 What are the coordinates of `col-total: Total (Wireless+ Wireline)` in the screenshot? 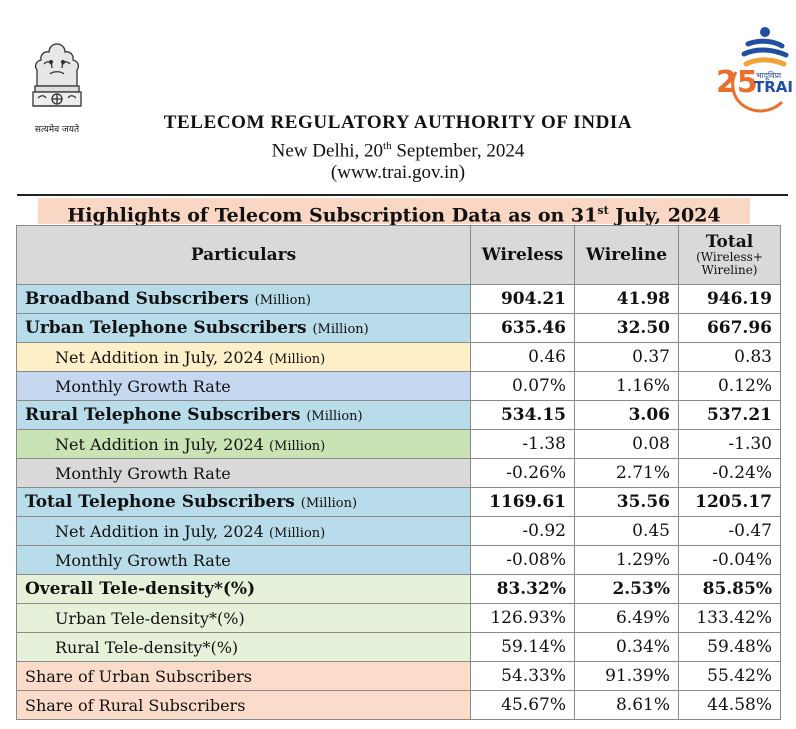 It's located at (729, 255).